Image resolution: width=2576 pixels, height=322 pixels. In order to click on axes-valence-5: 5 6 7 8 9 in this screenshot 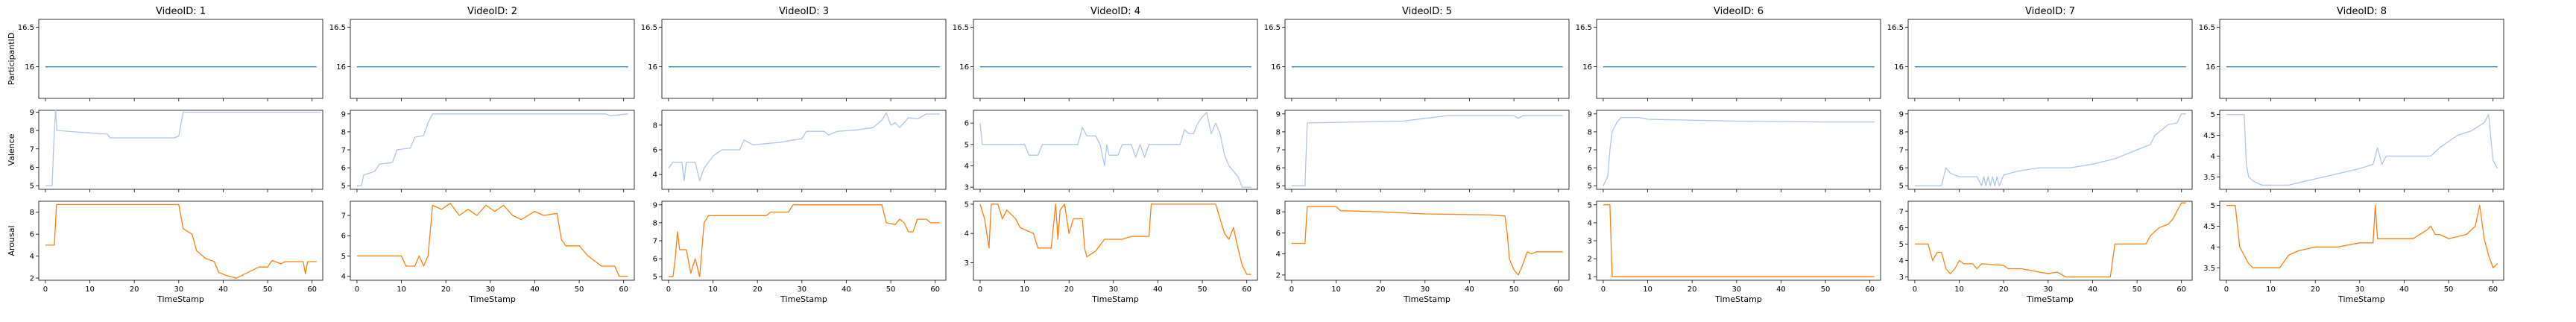, I will do `click(1423, 151)`.